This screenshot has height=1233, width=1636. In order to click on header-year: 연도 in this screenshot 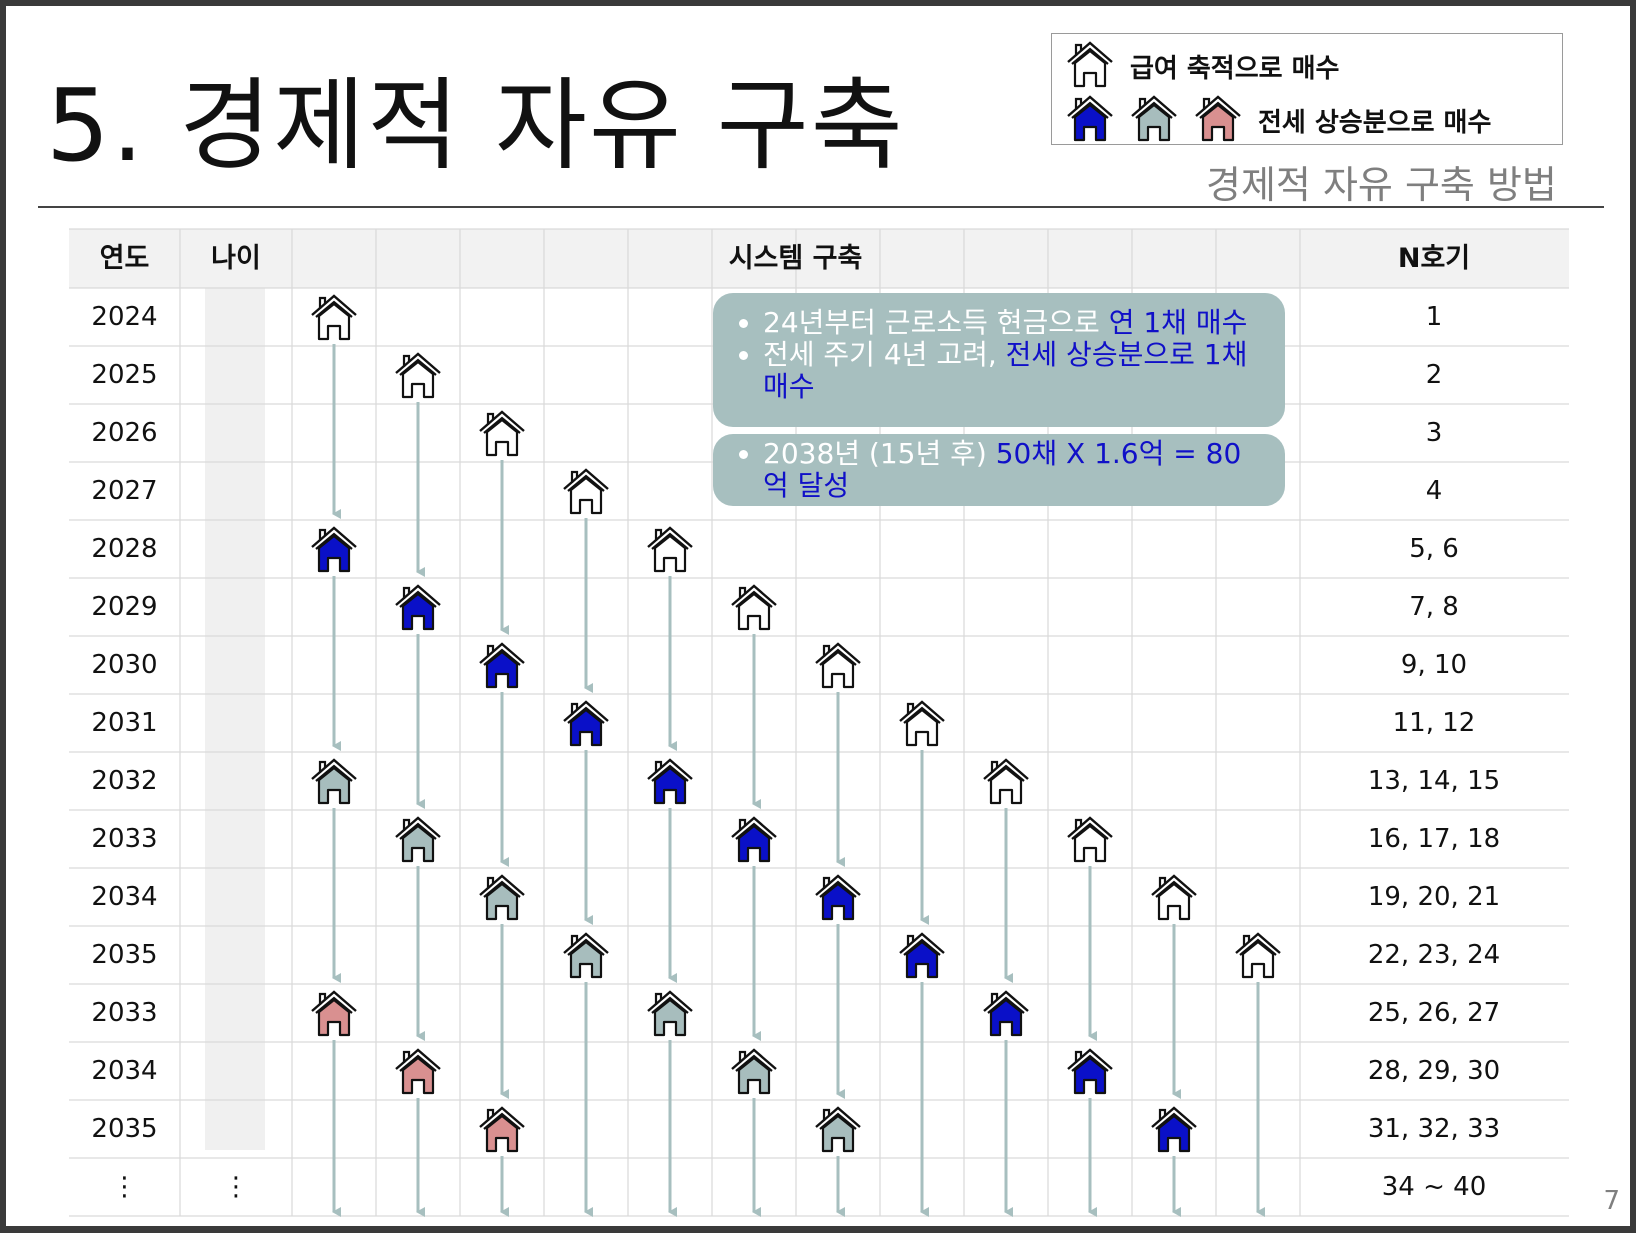, I will do `click(124, 258)`.